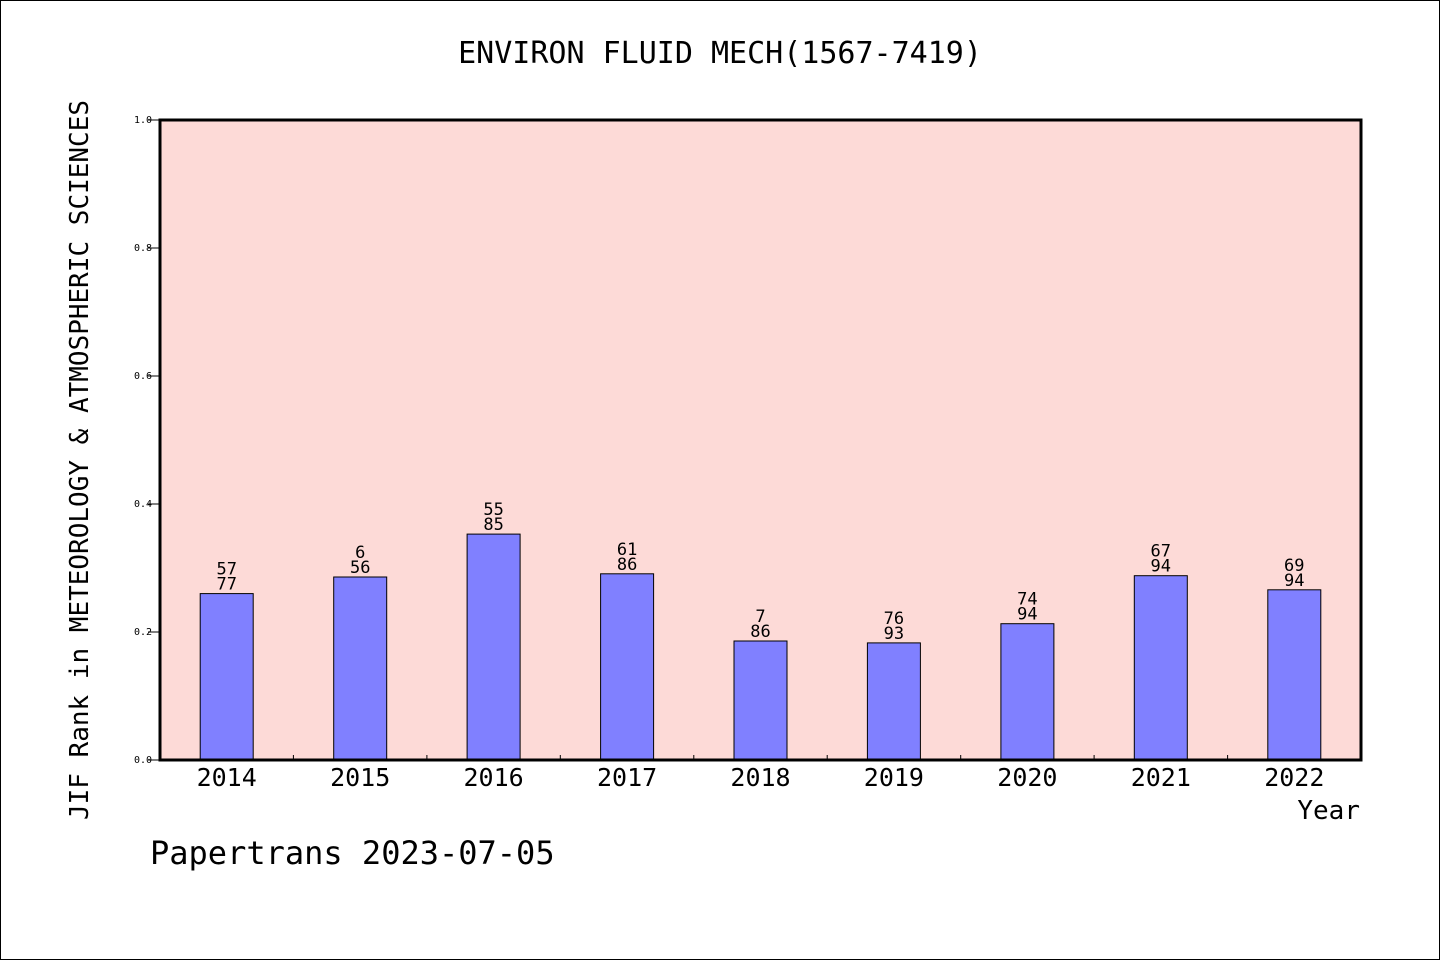 This screenshot has height=960, width=1440. Describe the element at coordinates (1328, 811) in the screenshot. I see `x-axis-label: Year` at that location.